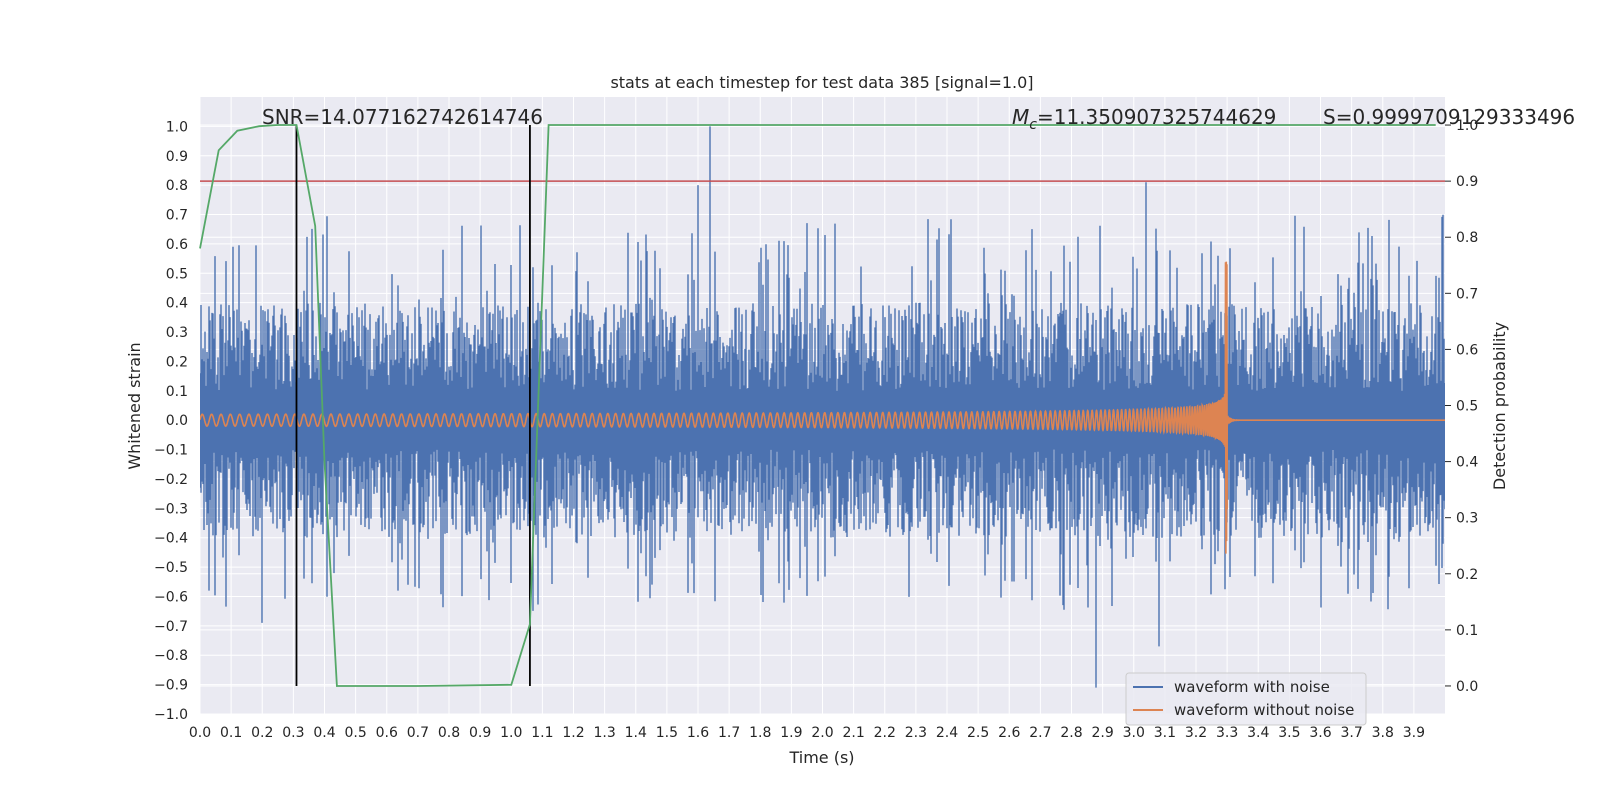 The width and height of the screenshot is (1600, 800). Describe the element at coordinates (1467, 519) in the screenshot. I see `y2-tick-label: 0.3` at that location.